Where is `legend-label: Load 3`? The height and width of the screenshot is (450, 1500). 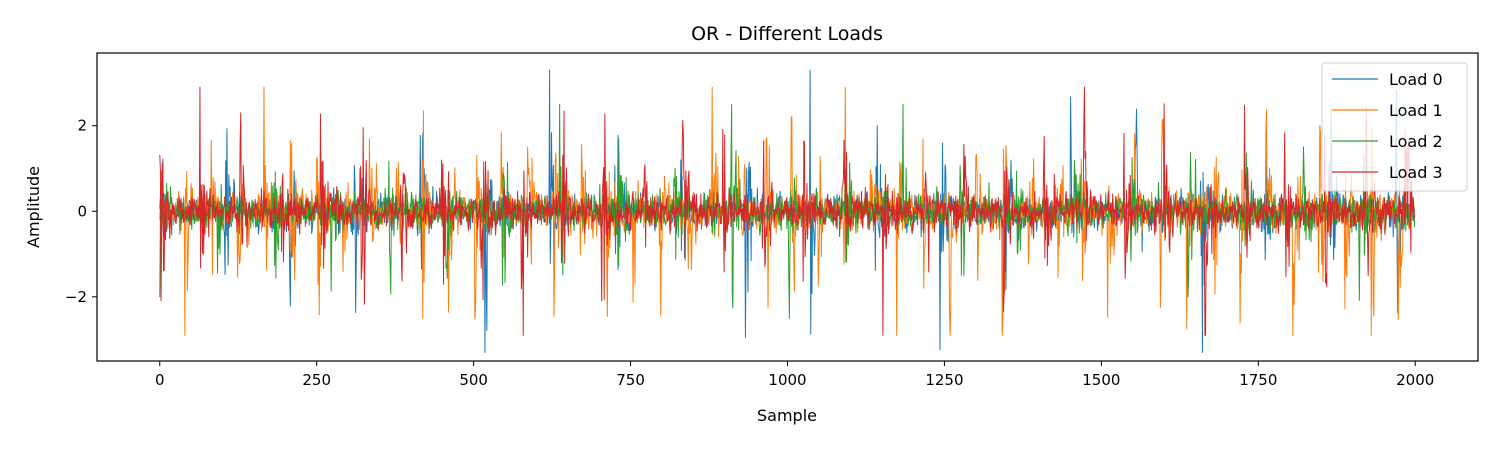 legend-label: Load 3 is located at coordinates (1416, 172).